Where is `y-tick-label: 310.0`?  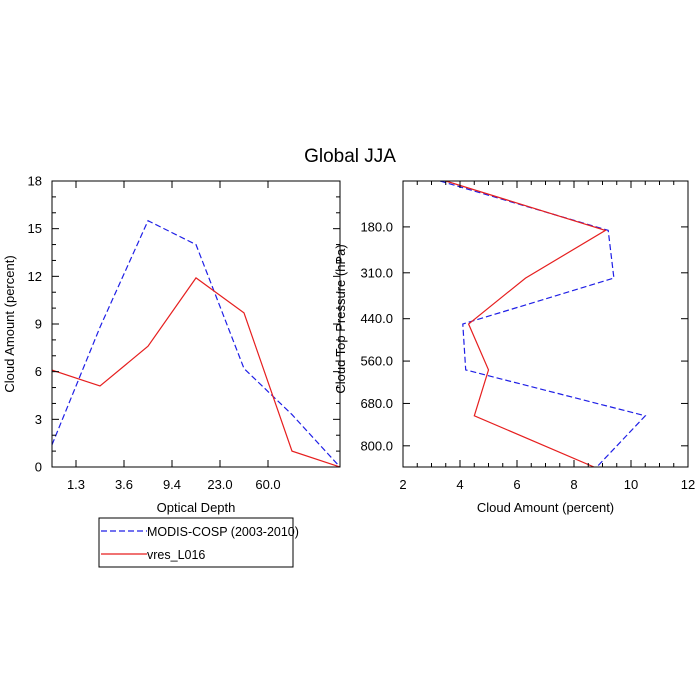 y-tick-label: 310.0 is located at coordinates (376, 272).